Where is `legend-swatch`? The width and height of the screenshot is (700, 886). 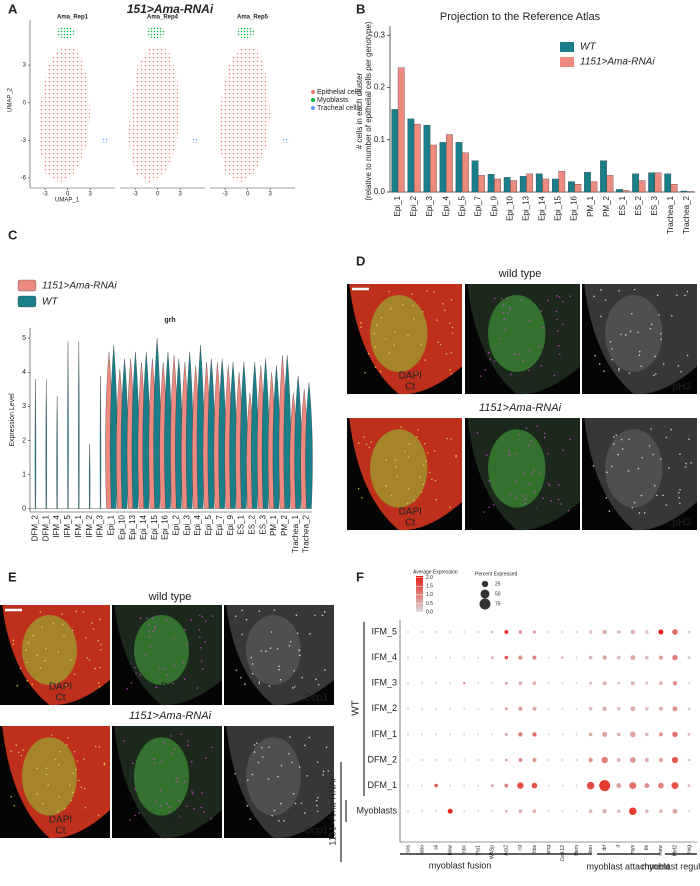 legend-swatch is located at coordinates (27, 285).